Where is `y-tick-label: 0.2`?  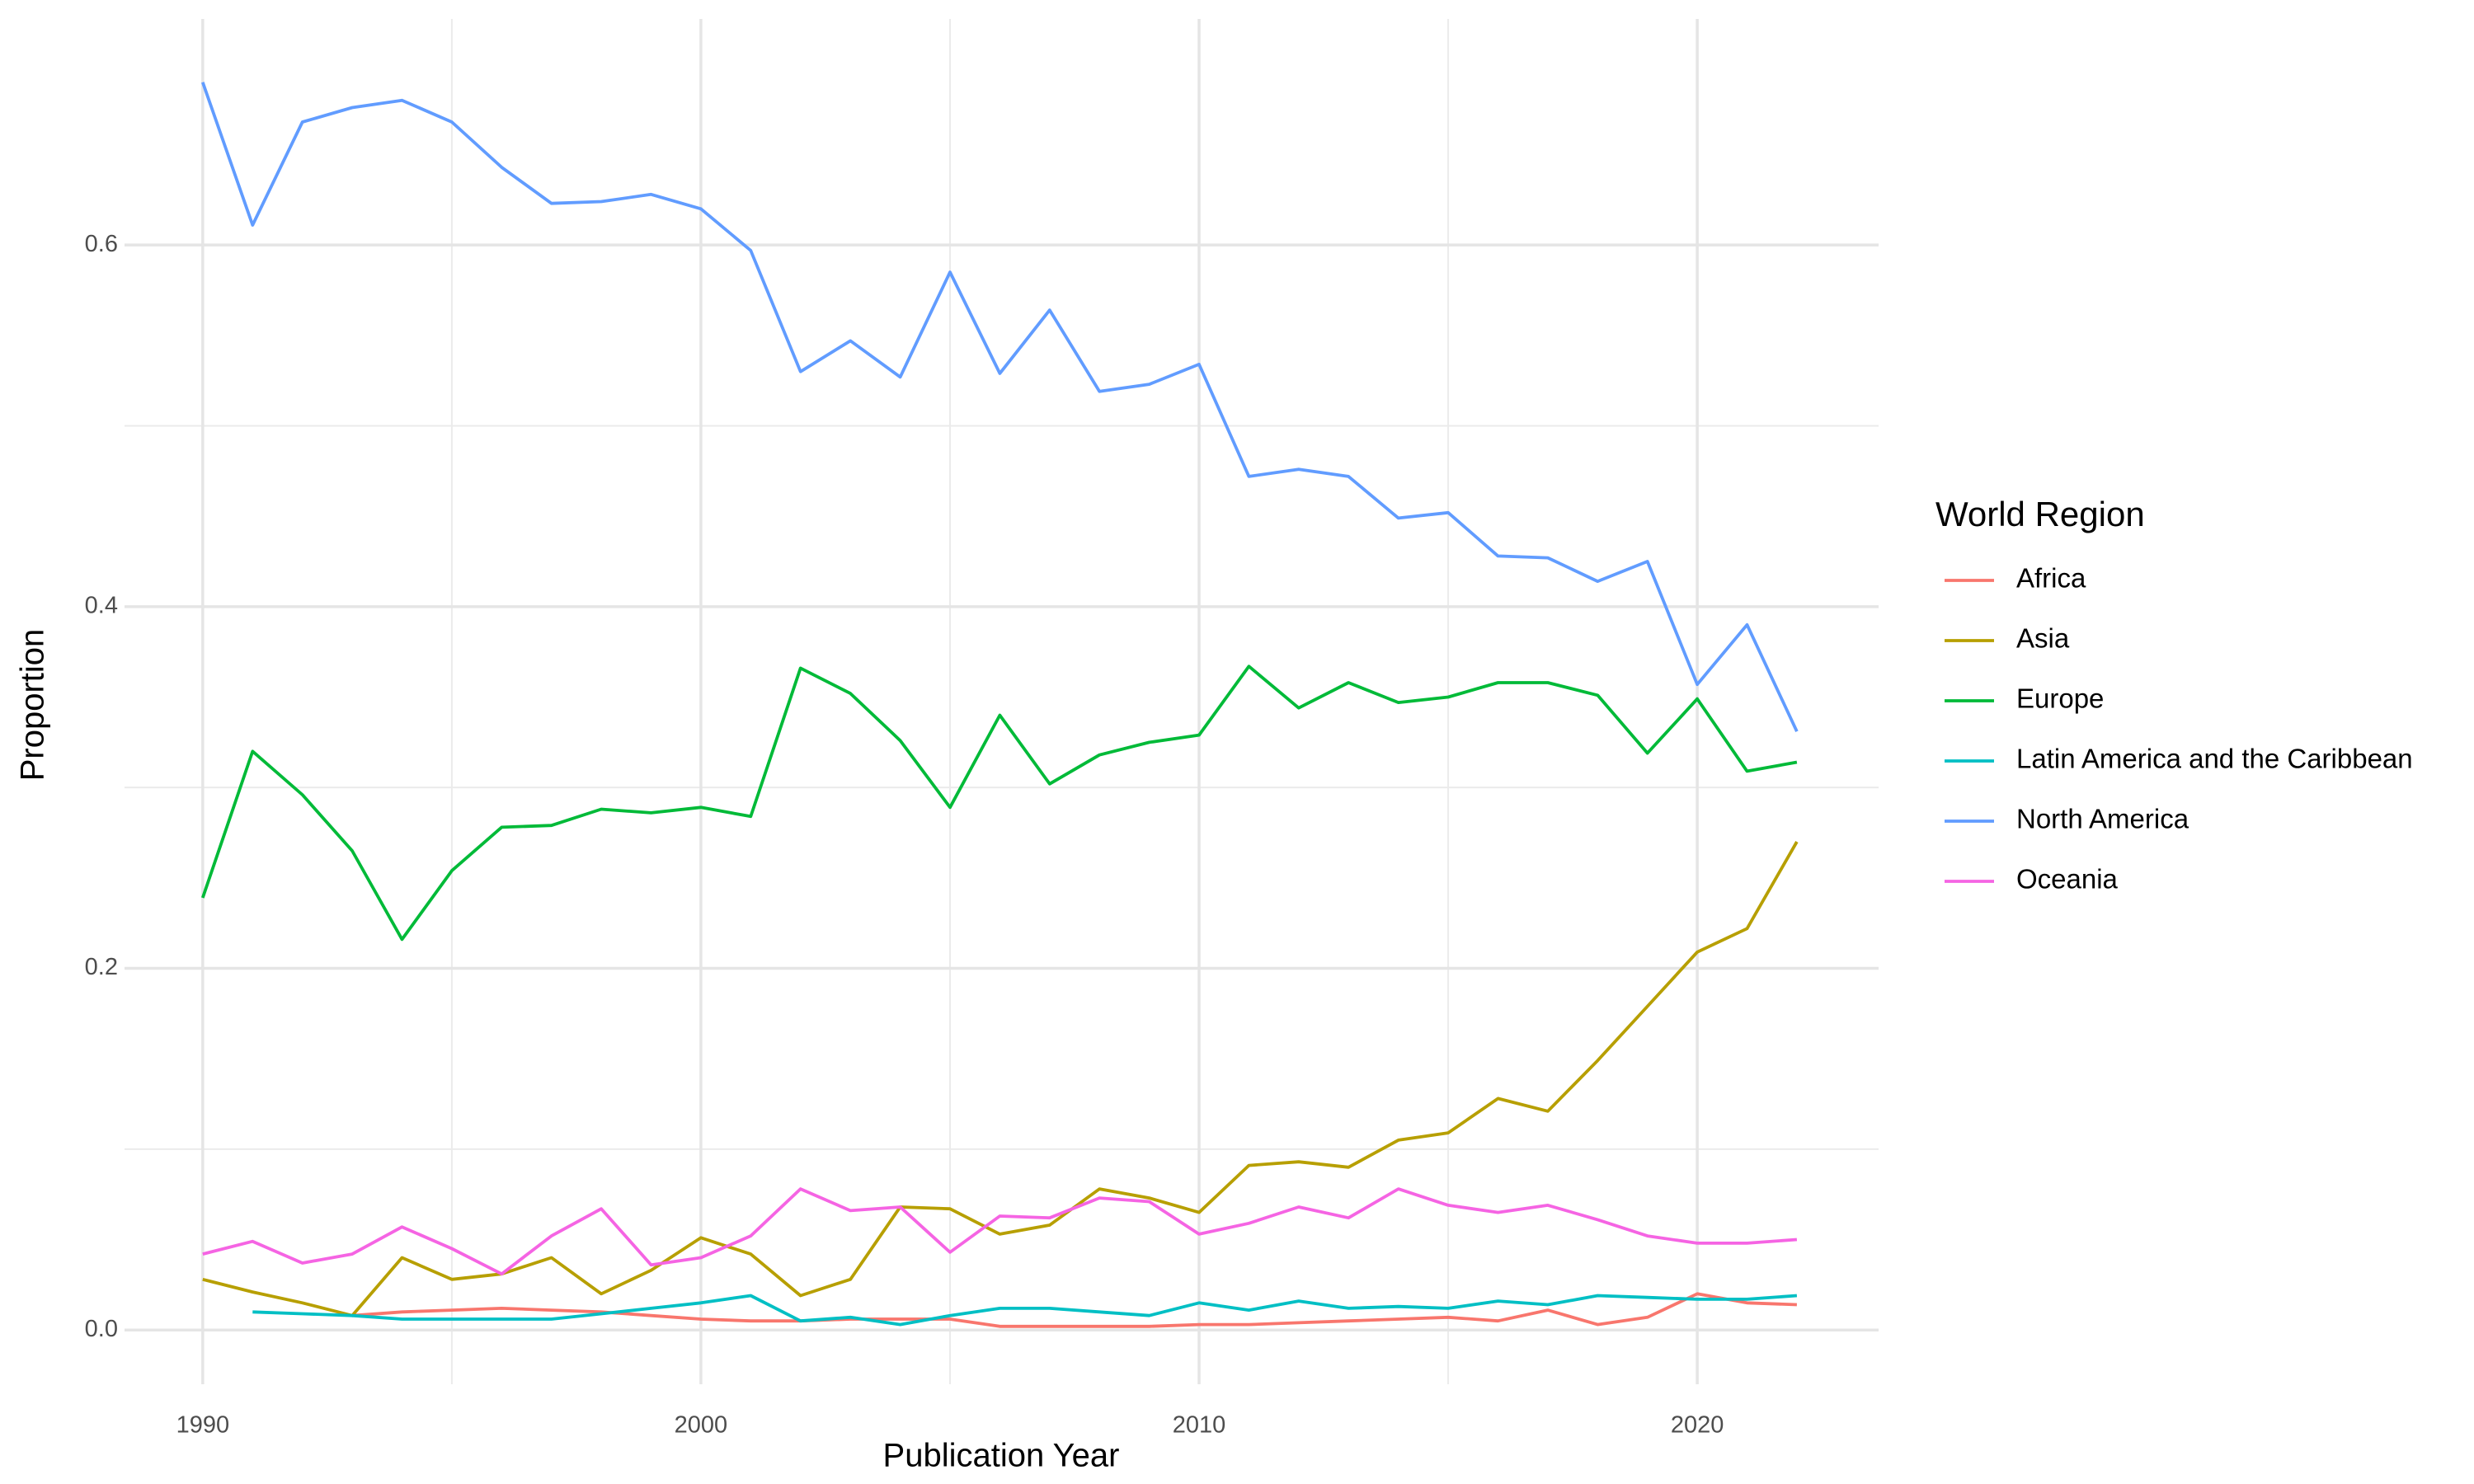 y-tick-label: 0.2 is located at coordinates (101, 967).